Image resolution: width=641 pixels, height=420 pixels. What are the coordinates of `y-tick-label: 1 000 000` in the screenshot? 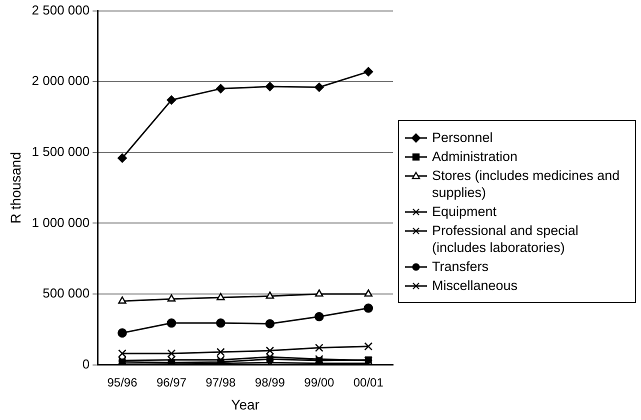 It's located at (61, 222).